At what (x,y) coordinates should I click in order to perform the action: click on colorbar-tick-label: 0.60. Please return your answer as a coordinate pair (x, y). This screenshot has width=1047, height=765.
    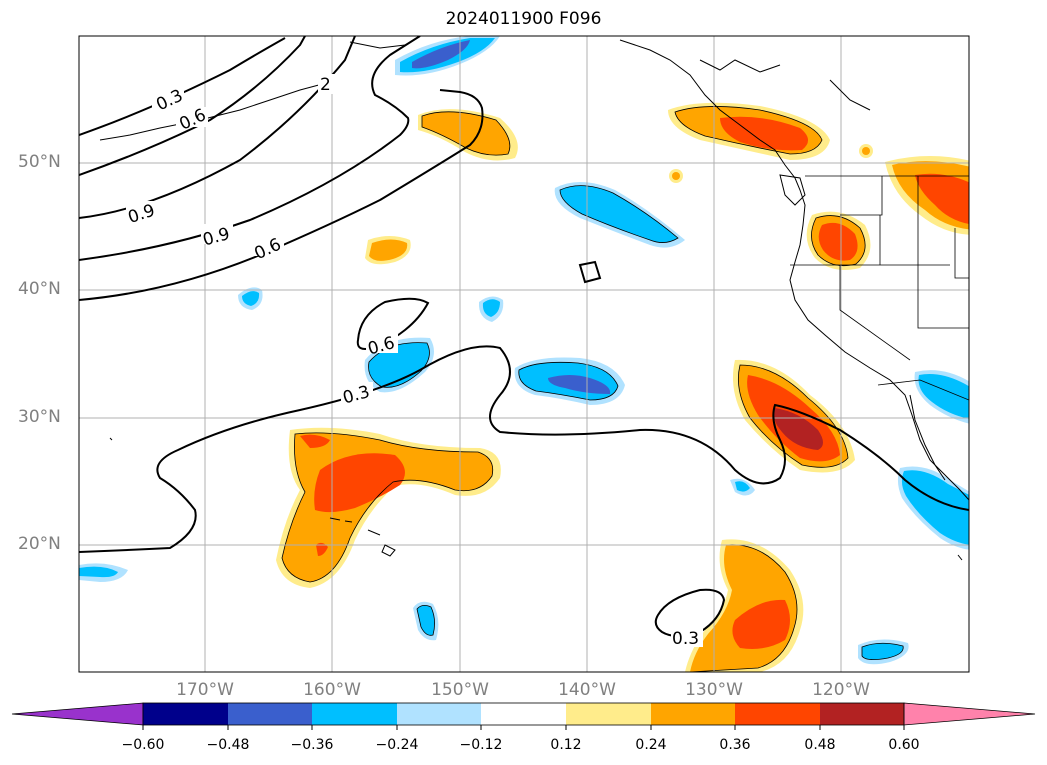
    Looking at the image, I should click on (904, 745).